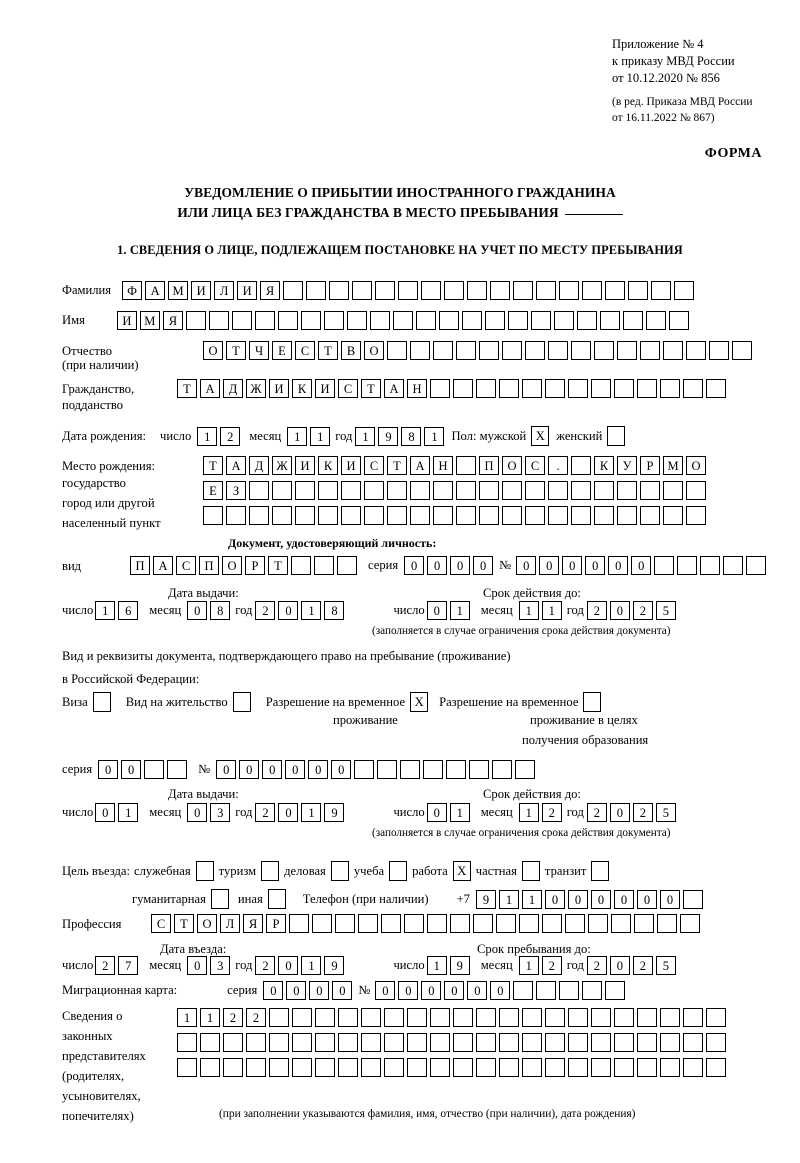 The height and width of the screenshot is (1163, 800). What do you see at coordinates (259, 465) in the screenshot?
I see `cell: Д` at bounding box center [259, 465].